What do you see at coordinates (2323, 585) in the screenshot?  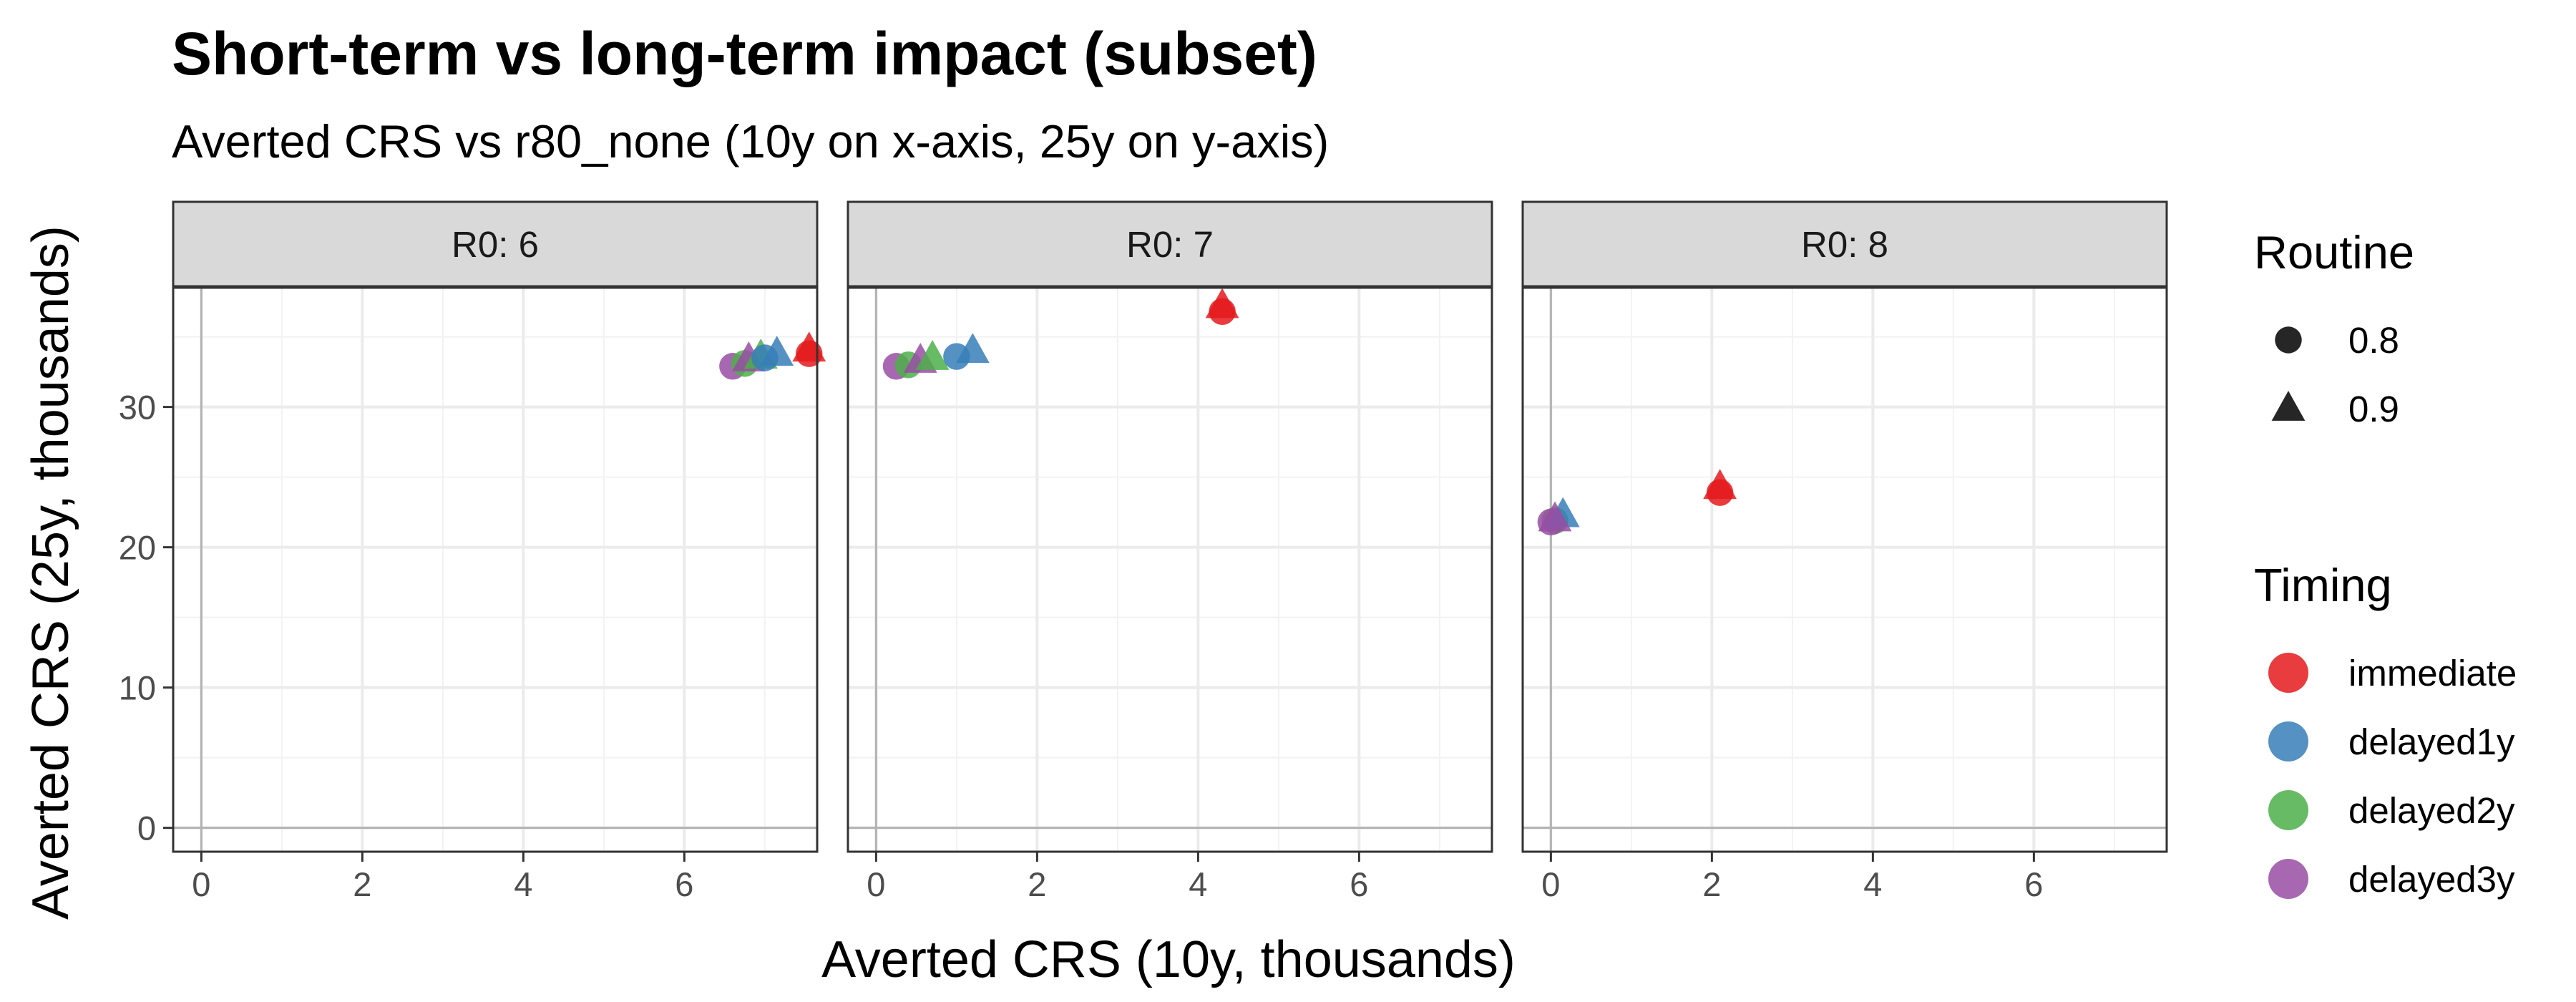 I see `legend-title-timing: Timing` at bounding box center [2323, 585].